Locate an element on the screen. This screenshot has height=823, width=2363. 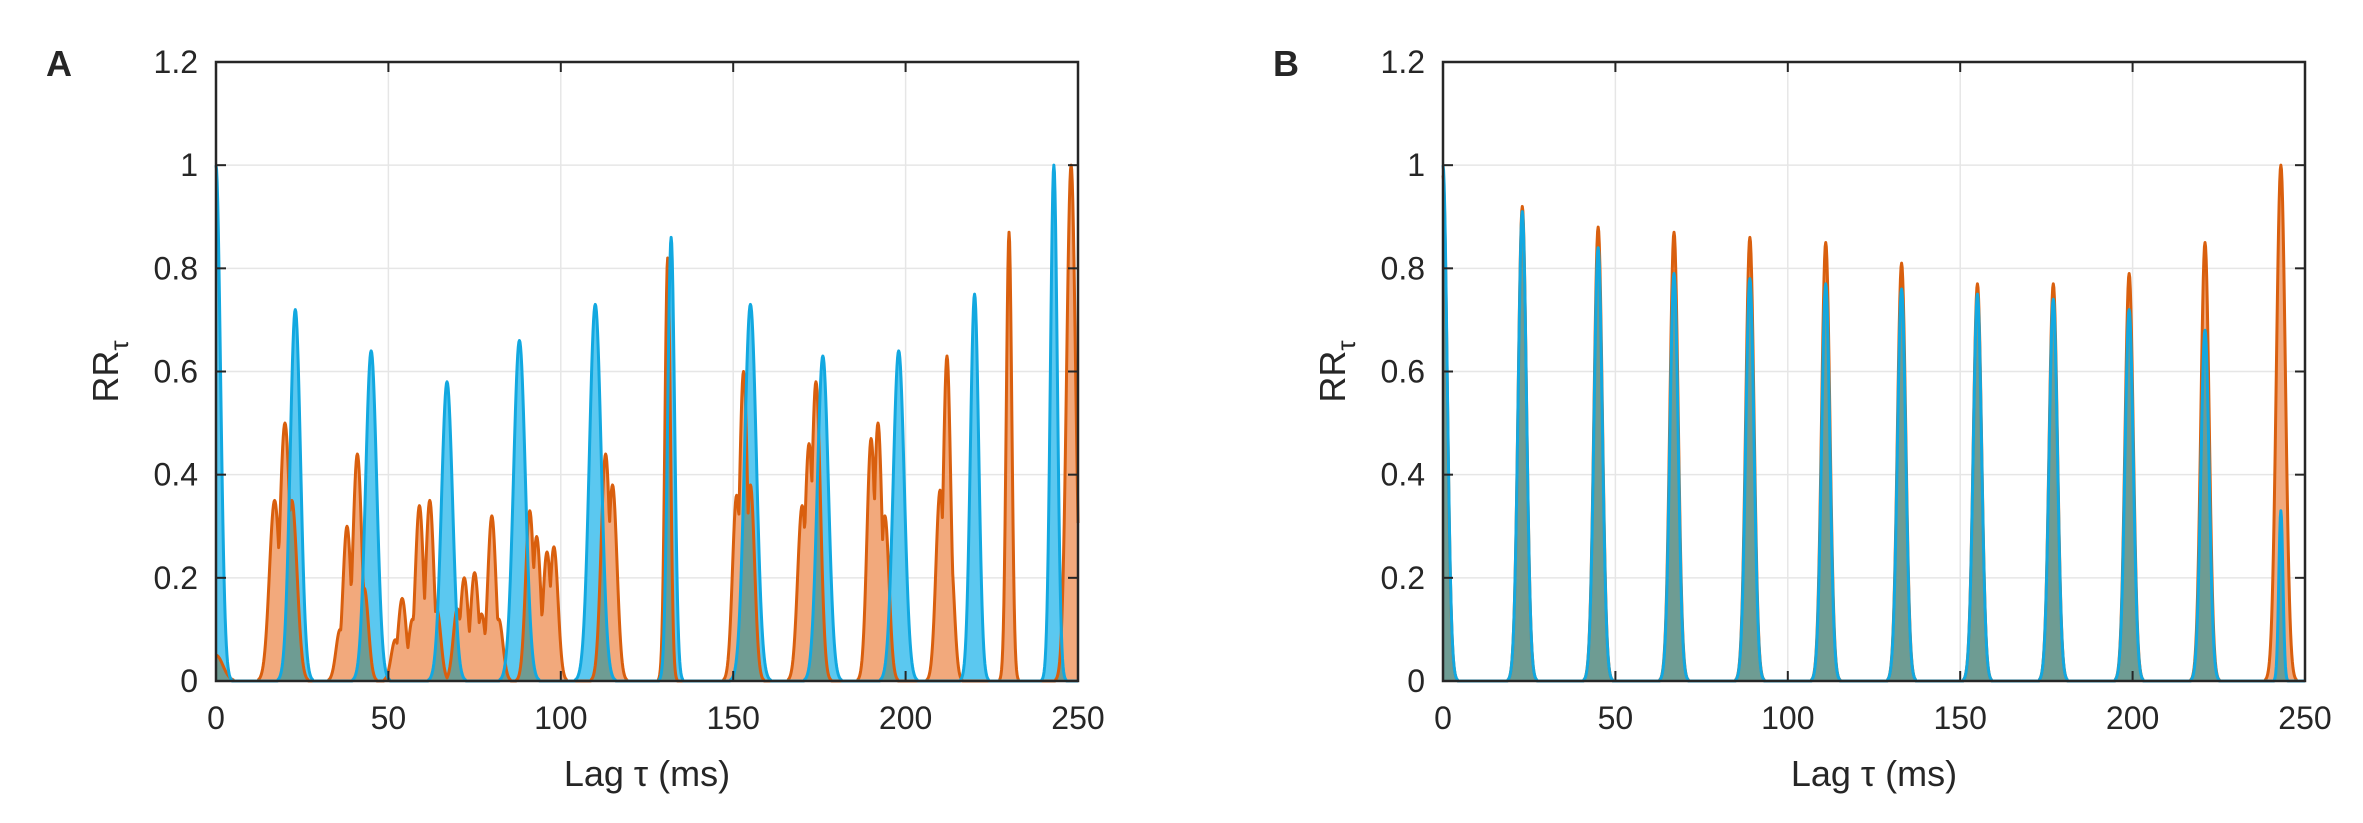
y-tick-label-a: 0.4 is located at coordinates (176, 475).